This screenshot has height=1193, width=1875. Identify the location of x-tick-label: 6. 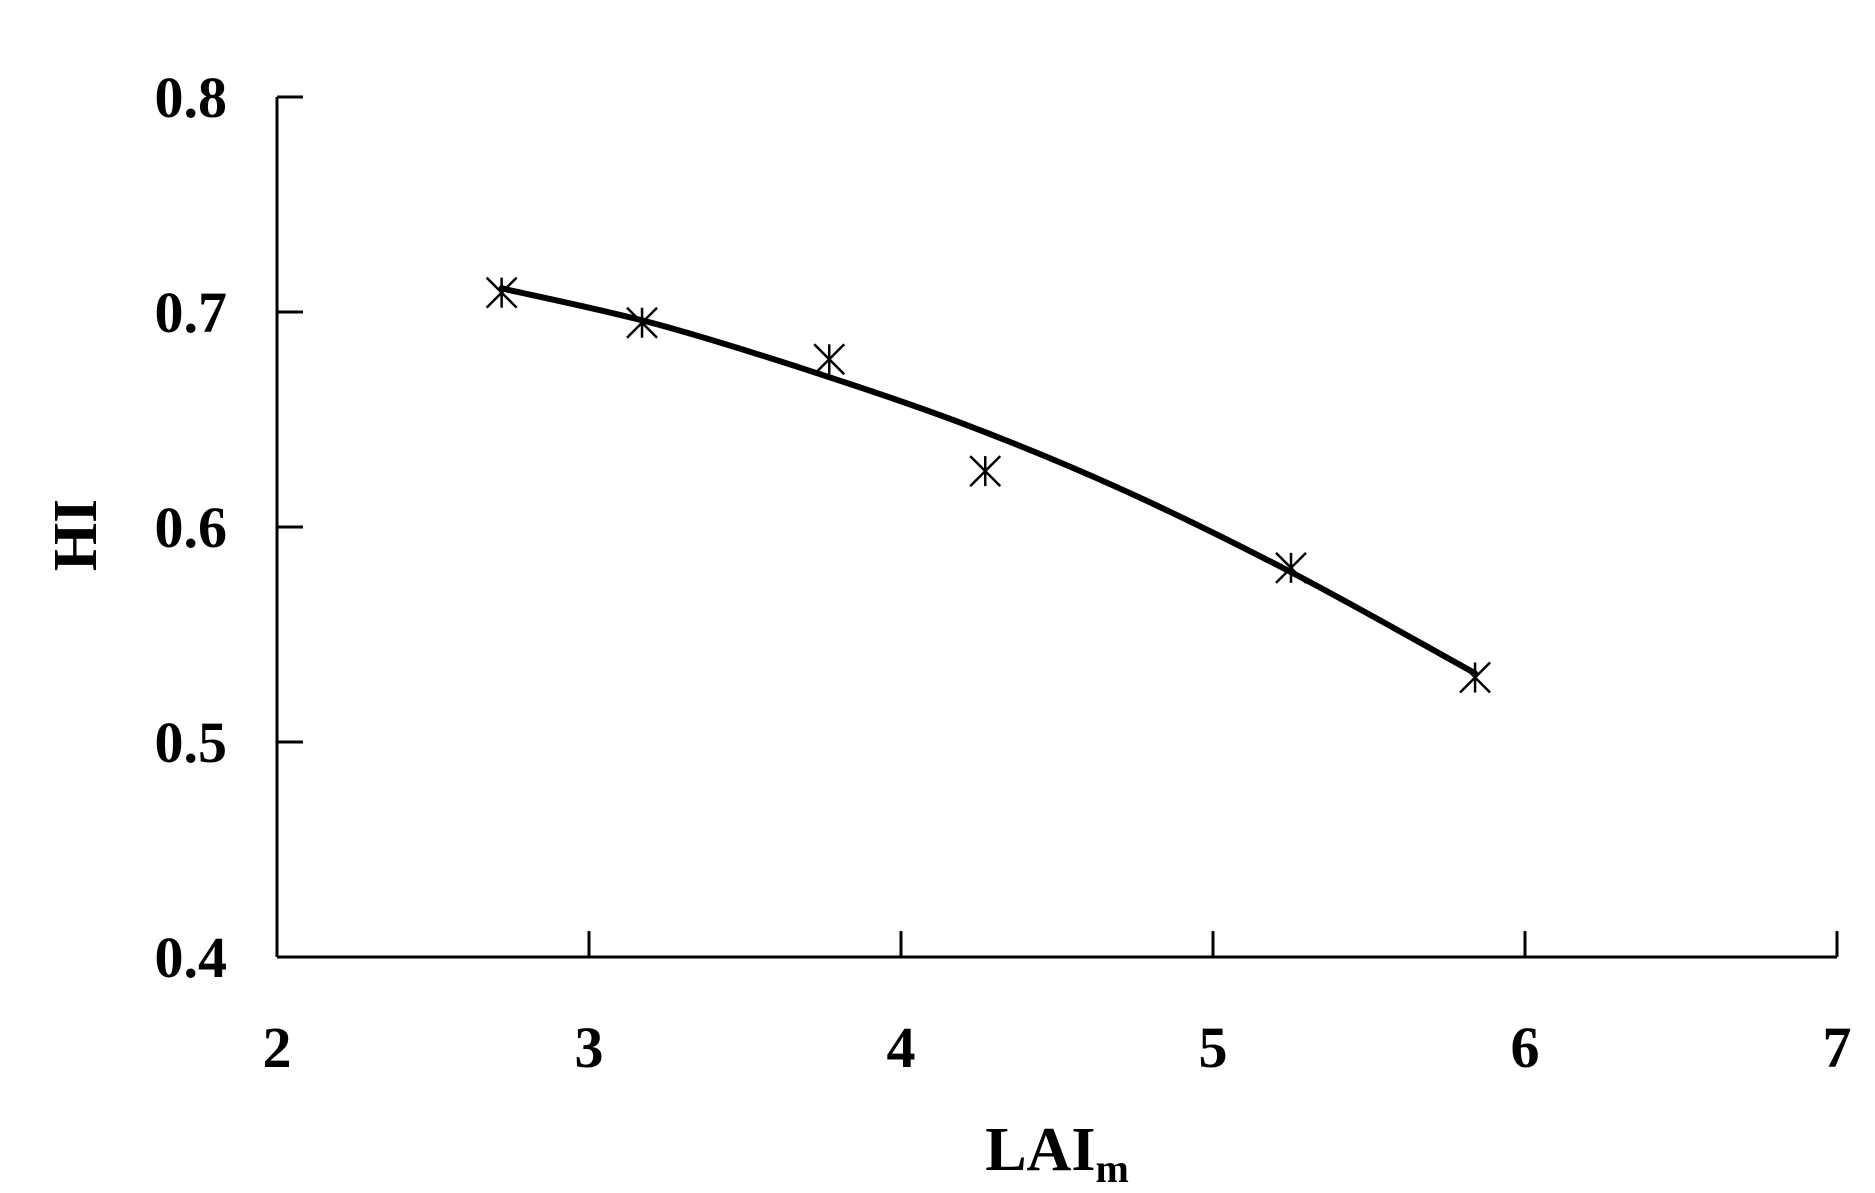
(1525, 1047).